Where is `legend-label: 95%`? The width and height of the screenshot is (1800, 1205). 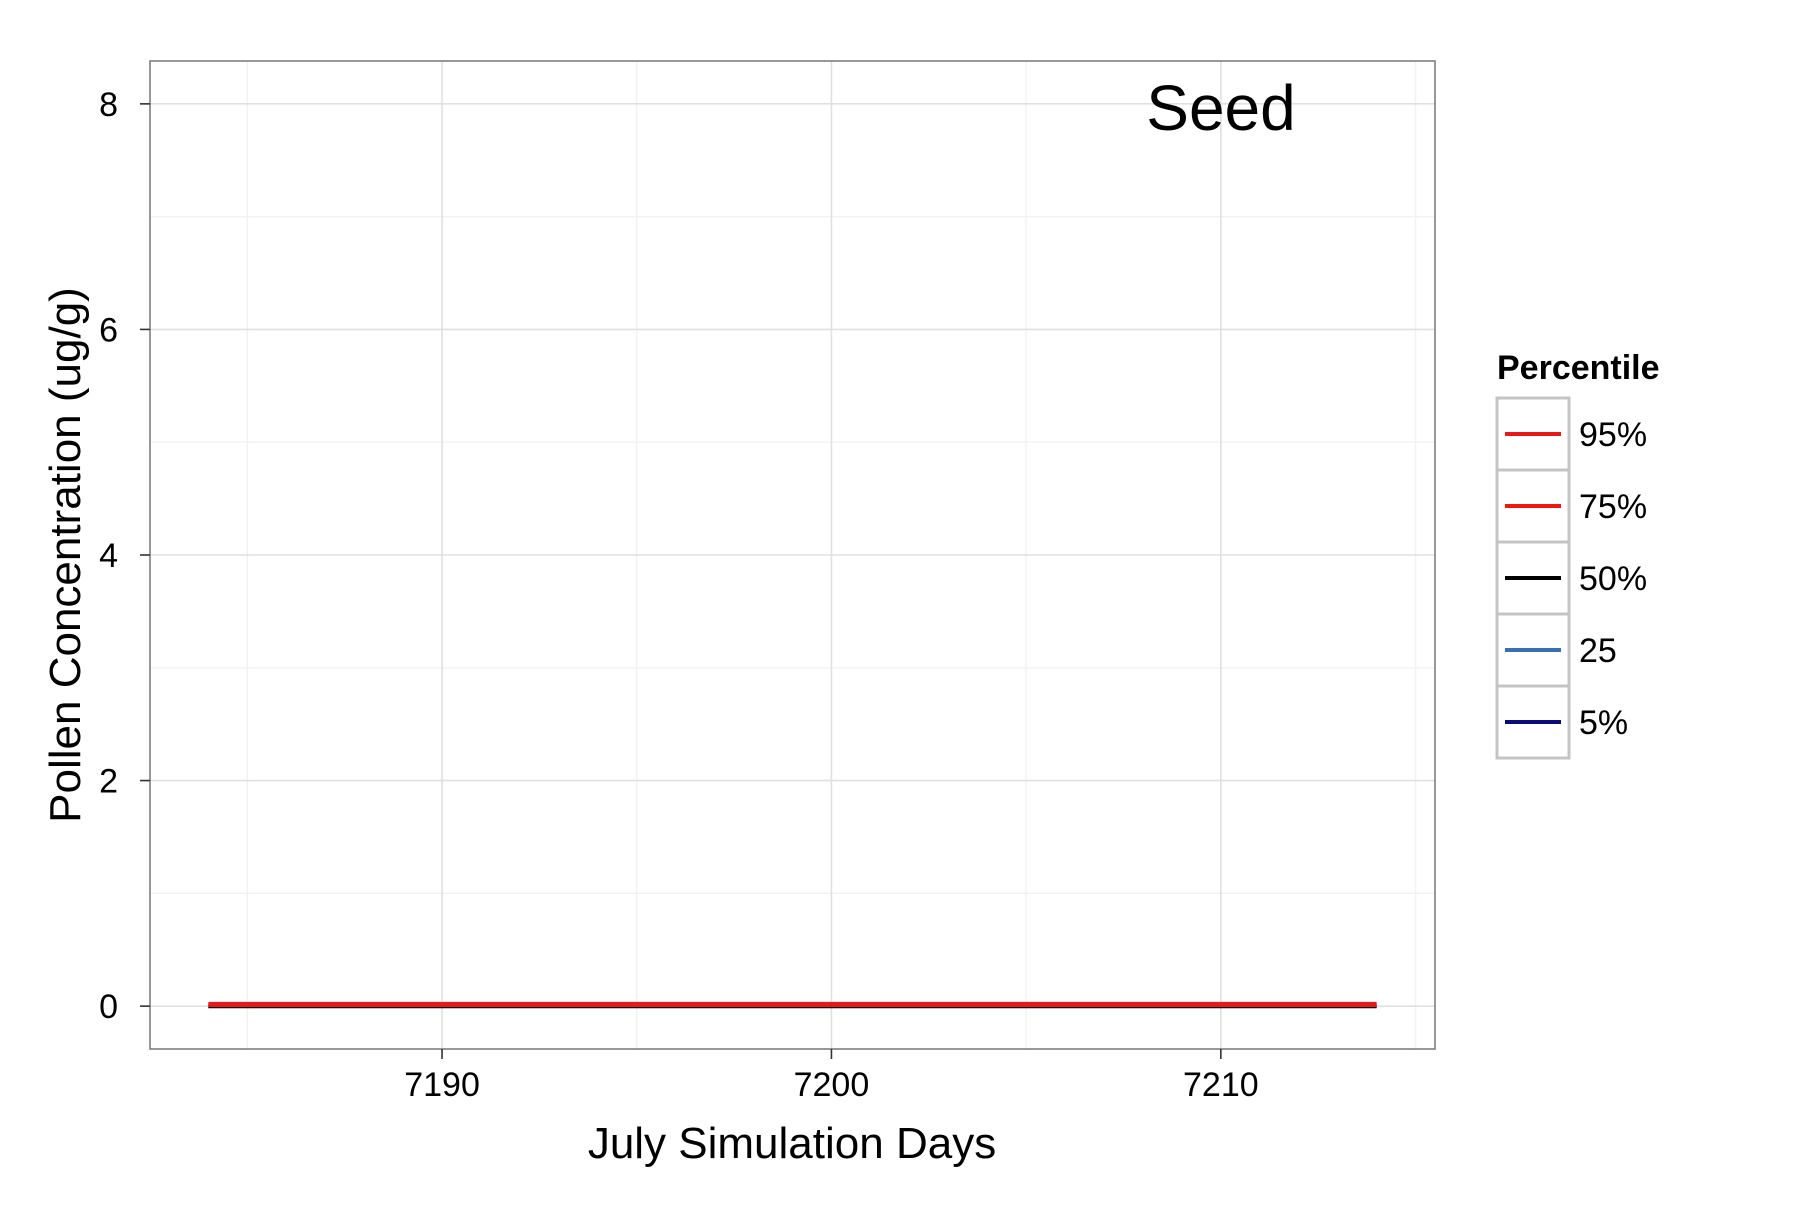
legend-label: 95% is located at coordinates (1613, 435).